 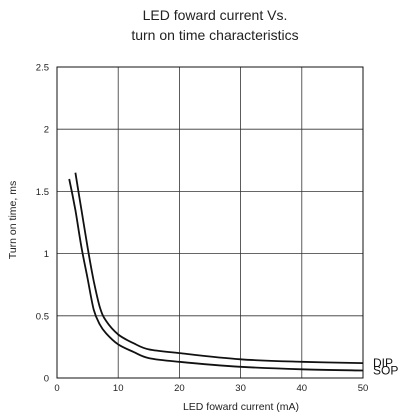 What do you see at coordinates (214, 35) in the screenshot?
I see `chart-title-line-2: turn on time characteristics` at bounding box center [214, 35].